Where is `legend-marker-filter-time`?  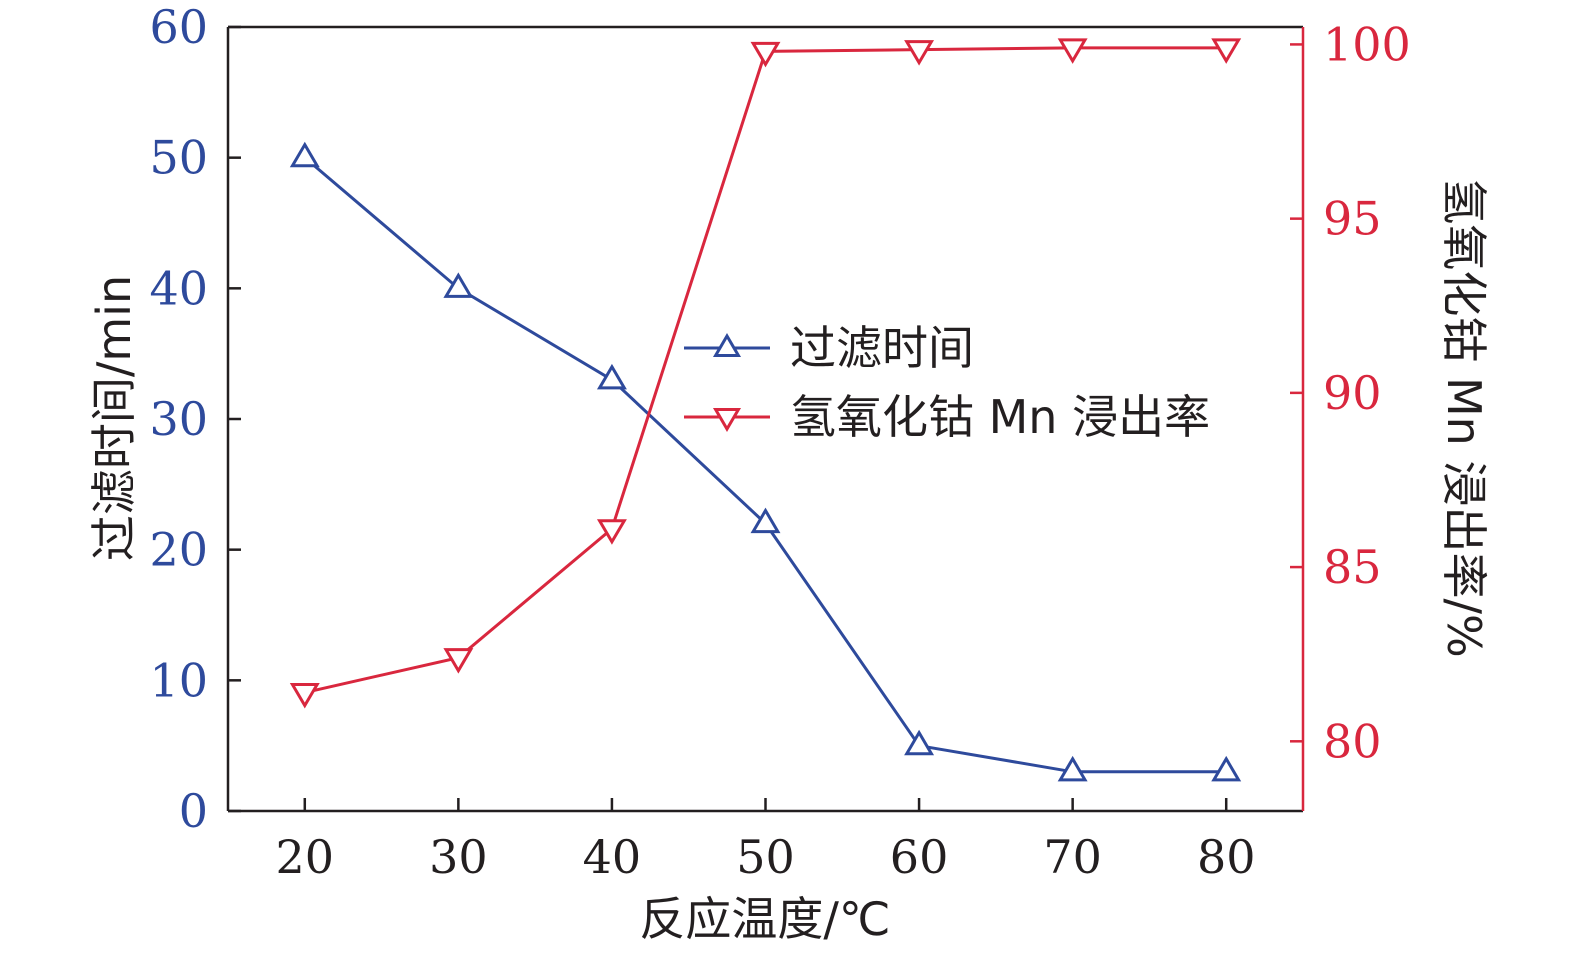
legend-marker-filter-time is located at coordinates (727, 345).